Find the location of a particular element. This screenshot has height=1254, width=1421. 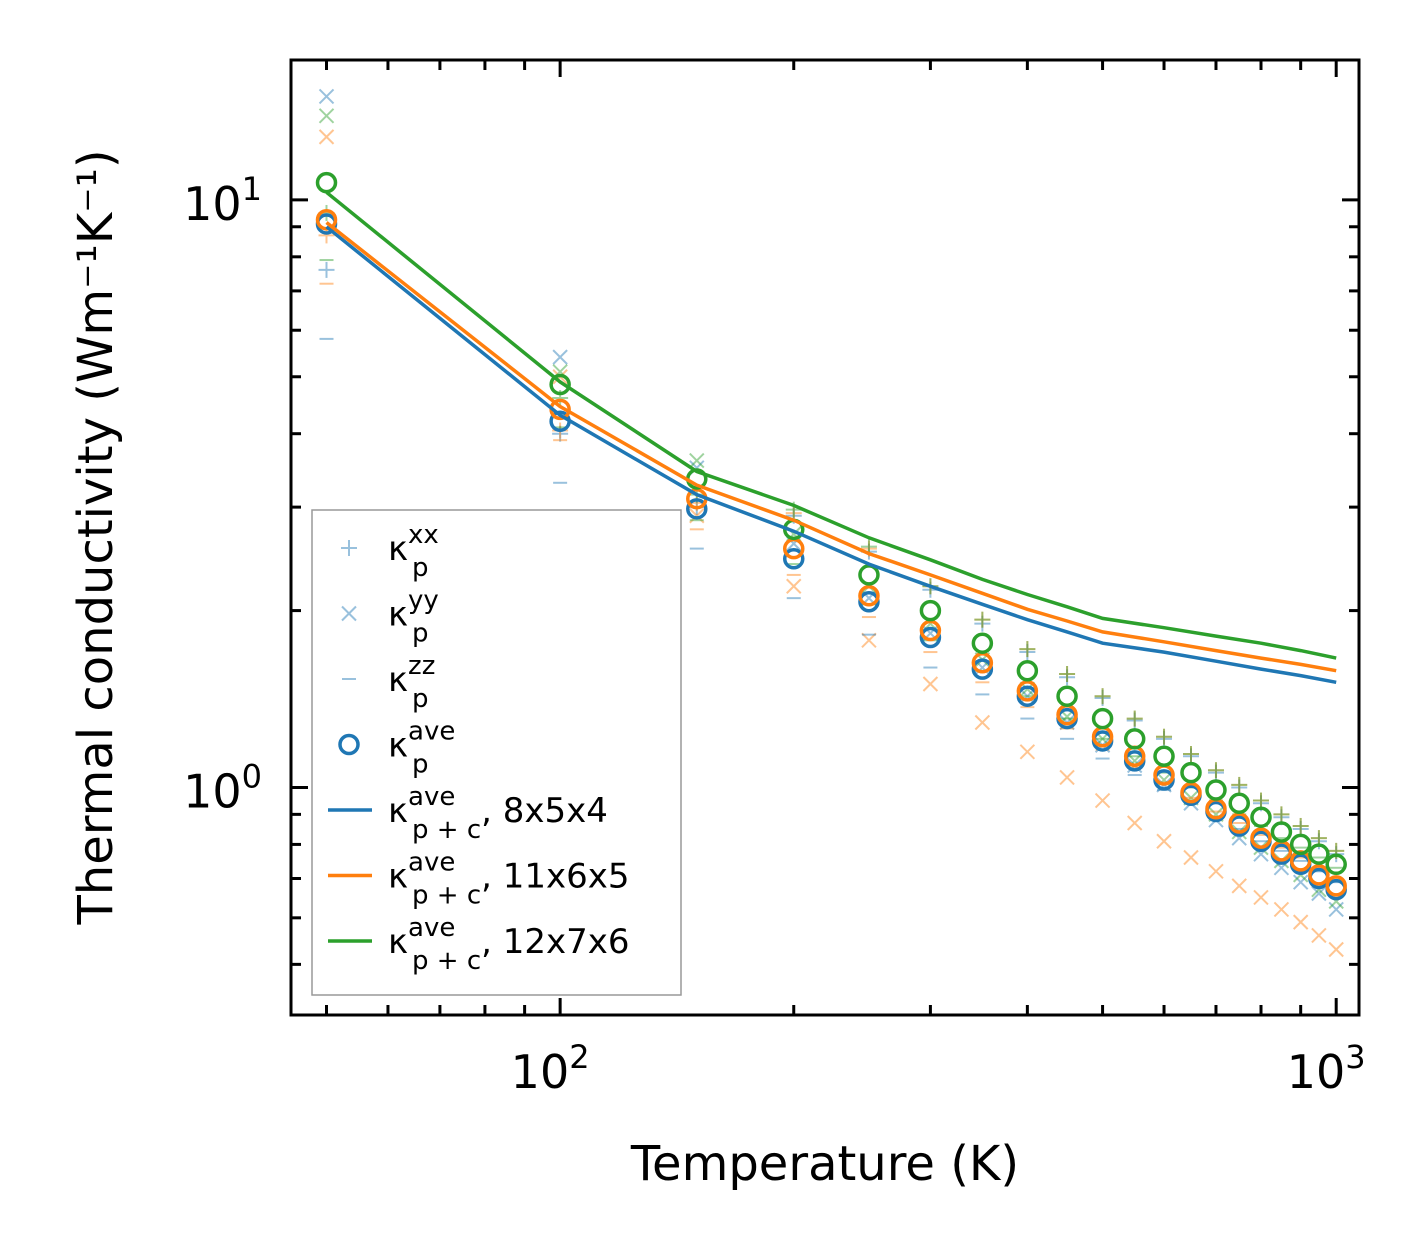

legend-label: κxx p is located at coordinates (413, 551).